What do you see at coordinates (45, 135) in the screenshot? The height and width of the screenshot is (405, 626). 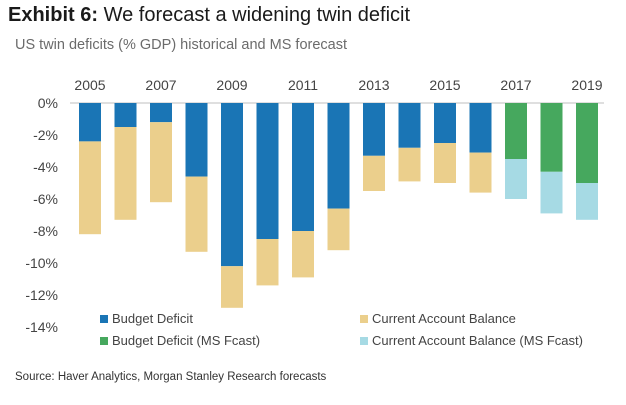 I see `y-tick-label: -2%` at bounding box center [45, 135].